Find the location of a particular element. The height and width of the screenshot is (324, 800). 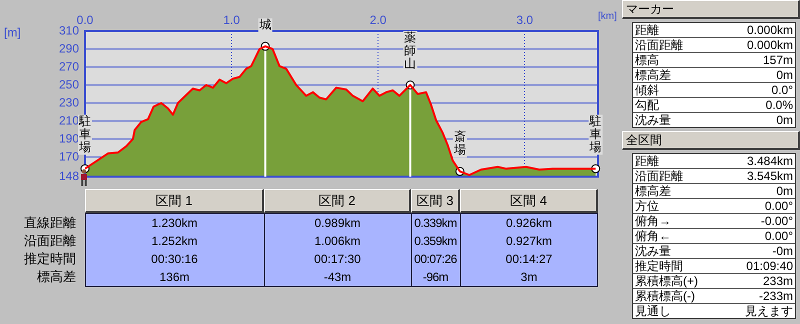

x-tick-label: 0.0 is located at coordinates (85, 20).